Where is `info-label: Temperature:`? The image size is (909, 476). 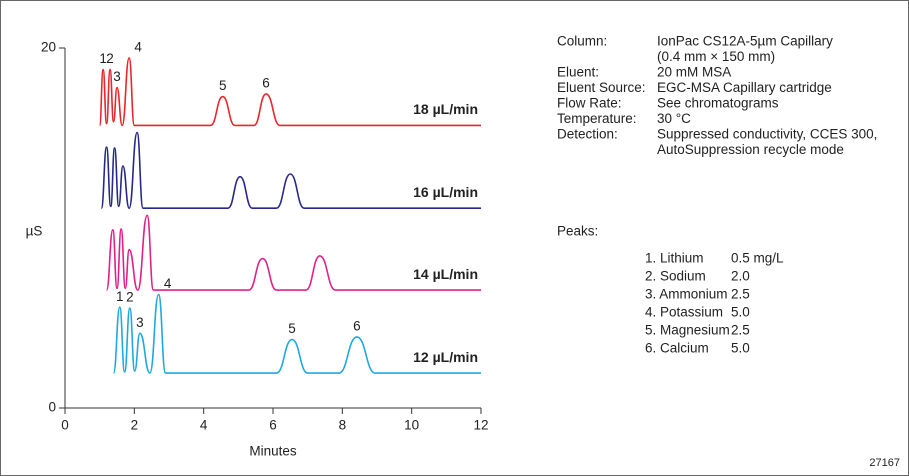 info-label: Temperature: is located at coordinates (597, 118).